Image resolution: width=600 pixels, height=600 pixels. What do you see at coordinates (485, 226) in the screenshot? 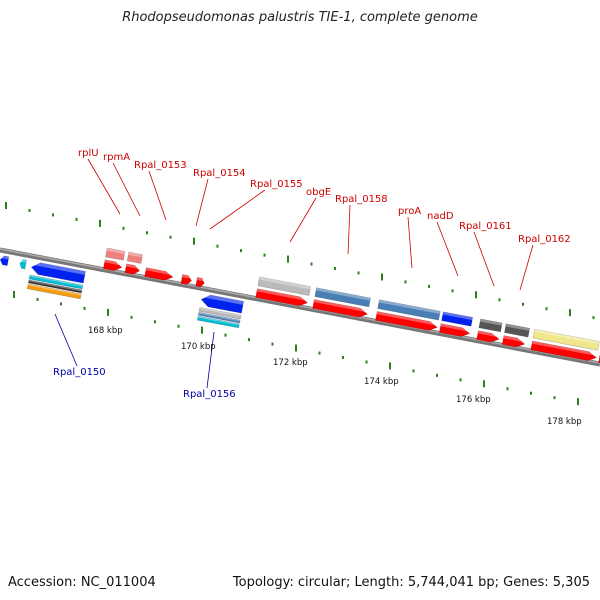
I see `gene-label-Rpal_0161: Rpal_0161` at bounding box center [485, 226].